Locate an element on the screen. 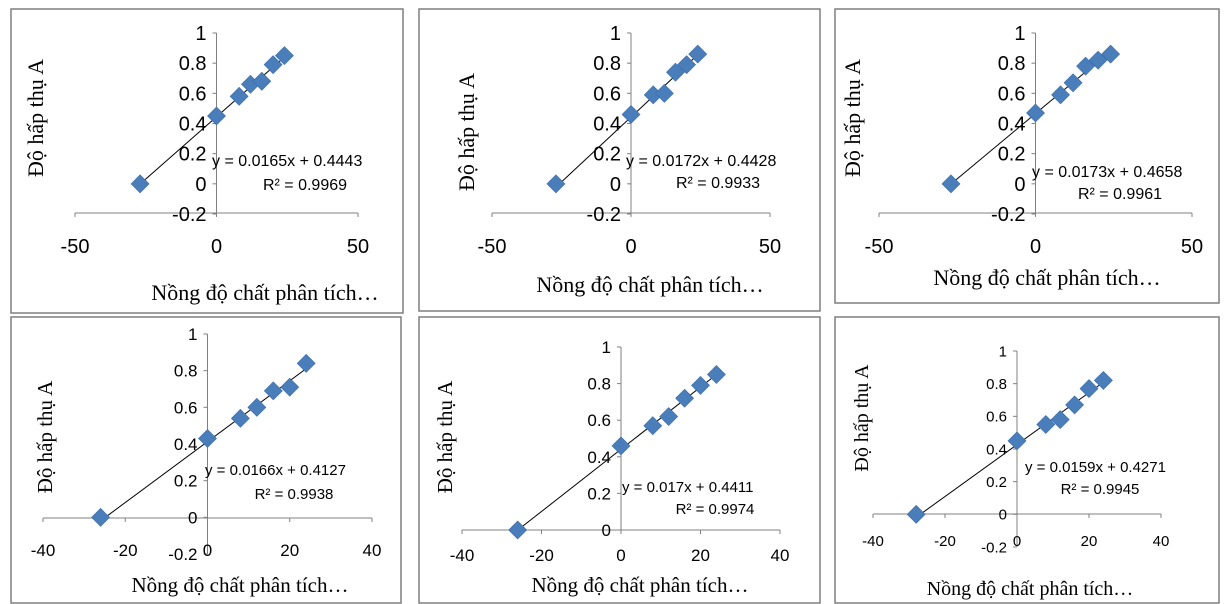 The image size is (1227, 604). trendline-equation: y = 0.017x + 0.4411 is located at coordinates (688, 487).